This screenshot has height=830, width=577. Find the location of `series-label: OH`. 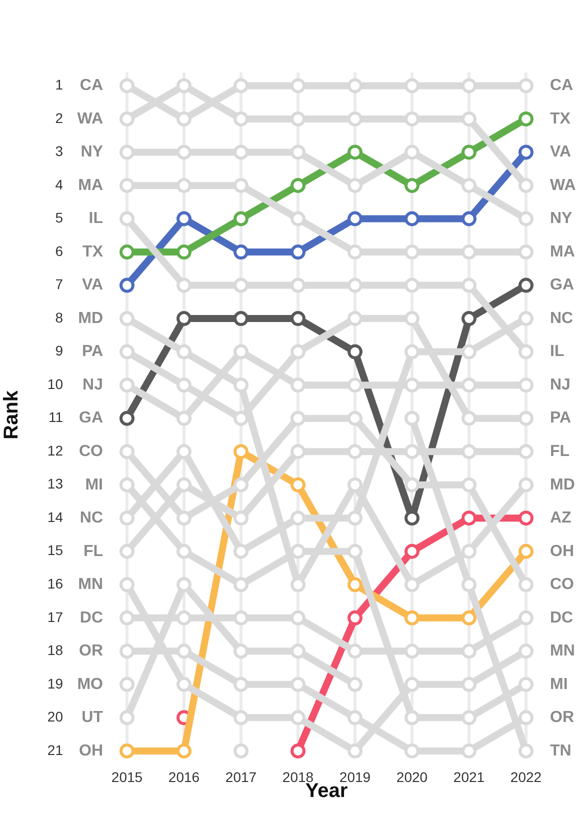

series-label: OH is located at coordinates (91, 751).